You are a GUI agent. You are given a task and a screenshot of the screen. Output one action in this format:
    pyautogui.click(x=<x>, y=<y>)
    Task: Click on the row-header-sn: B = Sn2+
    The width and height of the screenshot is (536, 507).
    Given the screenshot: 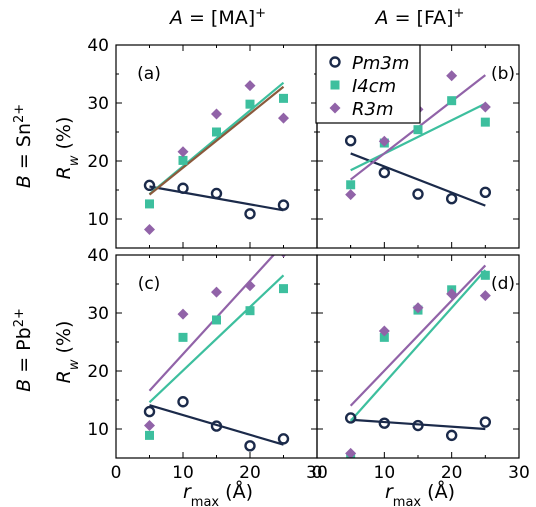 What is the action you would take?
    pyautogui.click(x=24, y=146)
    